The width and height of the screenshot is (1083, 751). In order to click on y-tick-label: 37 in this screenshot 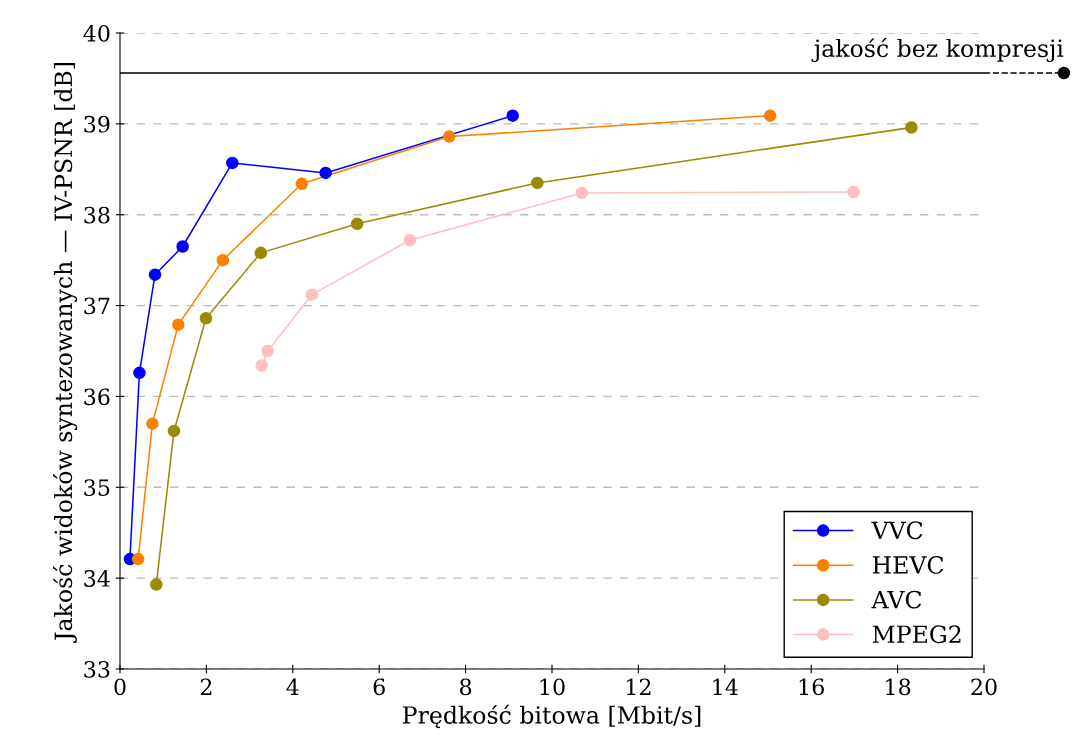, I will do `click(97, 306)`.